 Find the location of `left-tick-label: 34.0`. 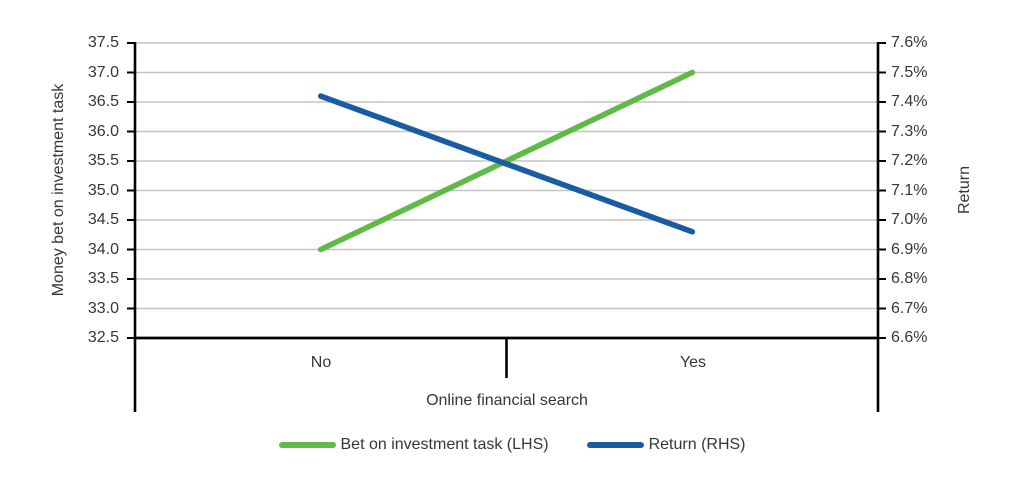

left-tick-label: 34.0 is located at coordinates (103, 249).